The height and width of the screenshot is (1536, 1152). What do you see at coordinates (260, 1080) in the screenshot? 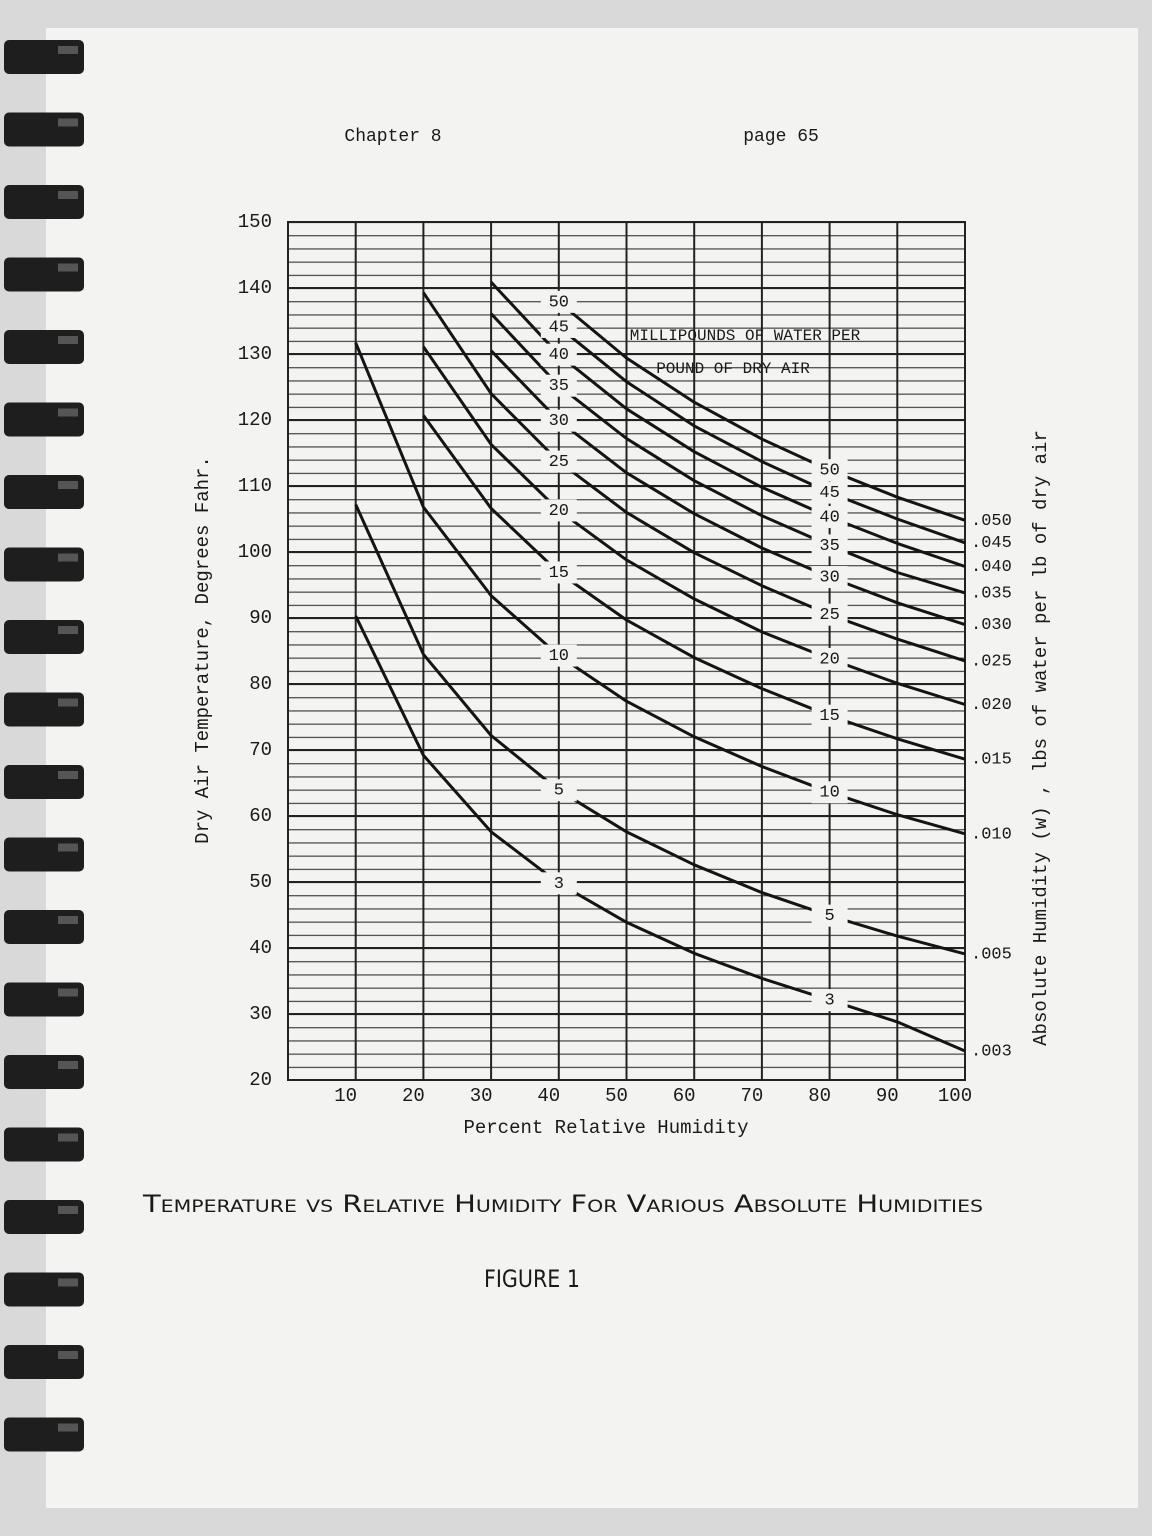
I see `y-tick-label: 20` at bounding box center [260, 1080].